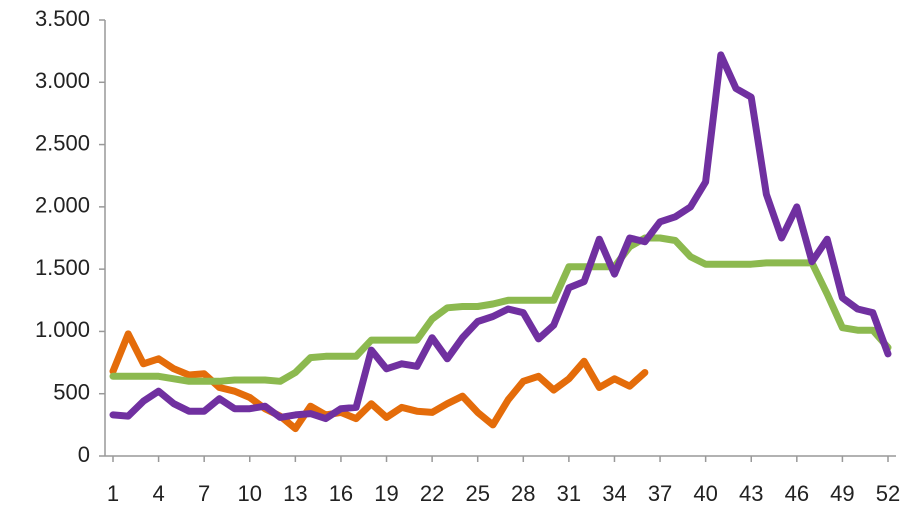 The width and height of the screenshot is (906, 512). What do you see at coordinates (62, 18) in the screenshot?
I see `y-tick-label: 3.500` at bounding box center [62, 18].